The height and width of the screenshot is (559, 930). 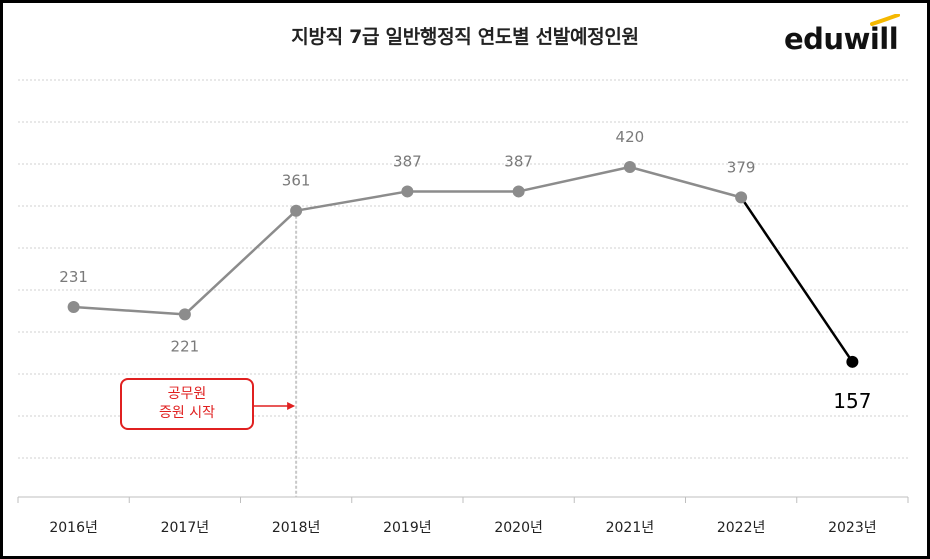 I want to click on annotation-line-2: 증원 시작, so click(x=187, y=413).